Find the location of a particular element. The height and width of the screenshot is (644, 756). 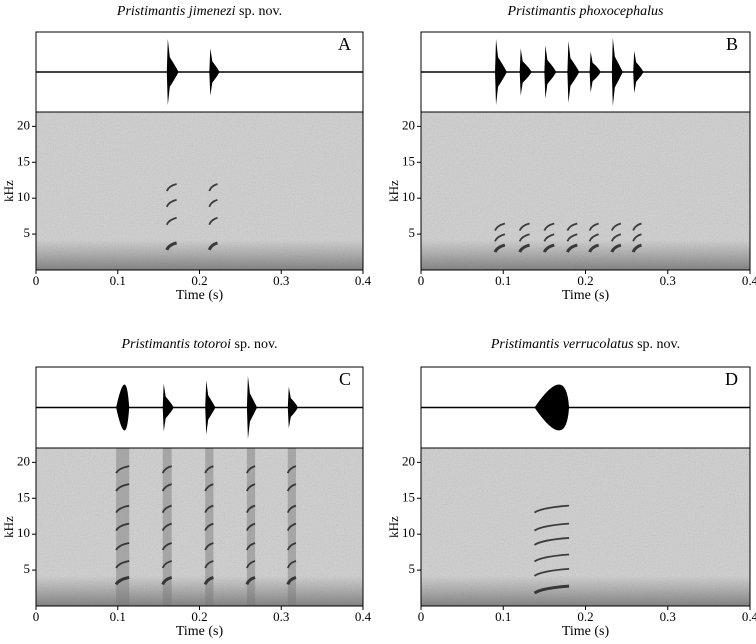

panel-title: Pristimantis phoxocephalus is located at coordinates (585, 11).